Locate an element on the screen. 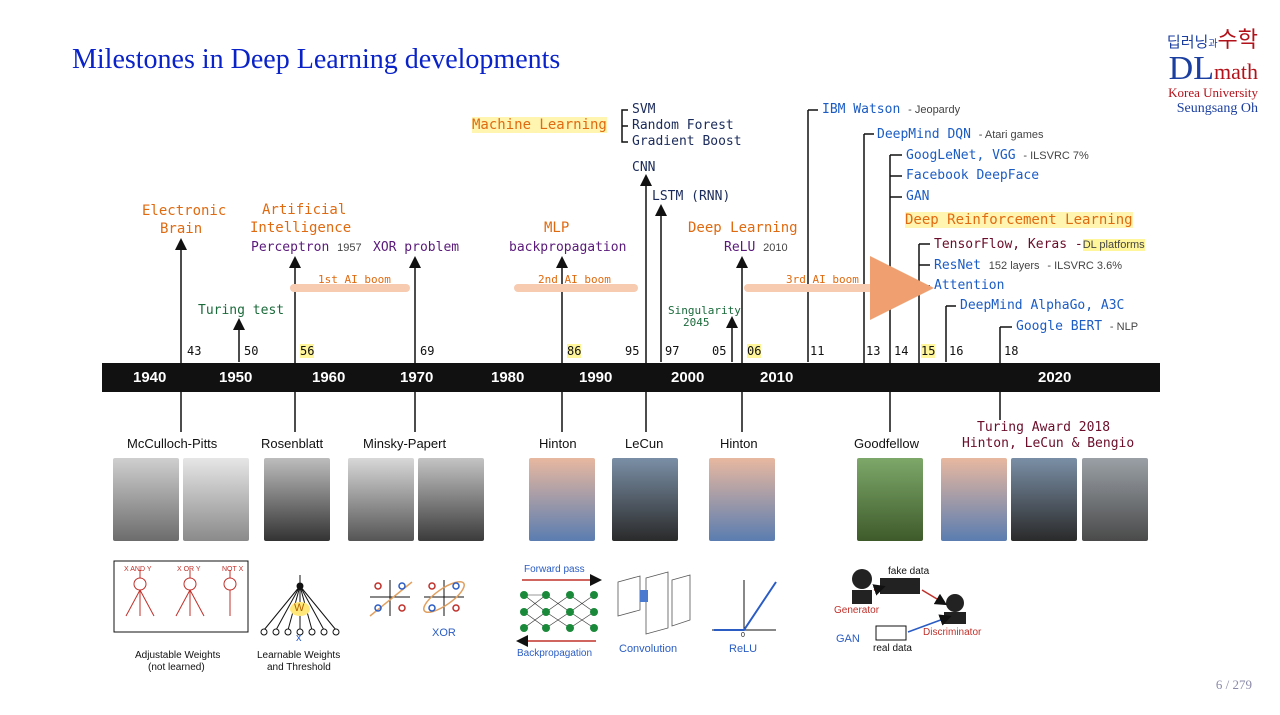 This screenshot has height=715, width=1280. decade-1960: 1960 is located at coordinates (329, 377).